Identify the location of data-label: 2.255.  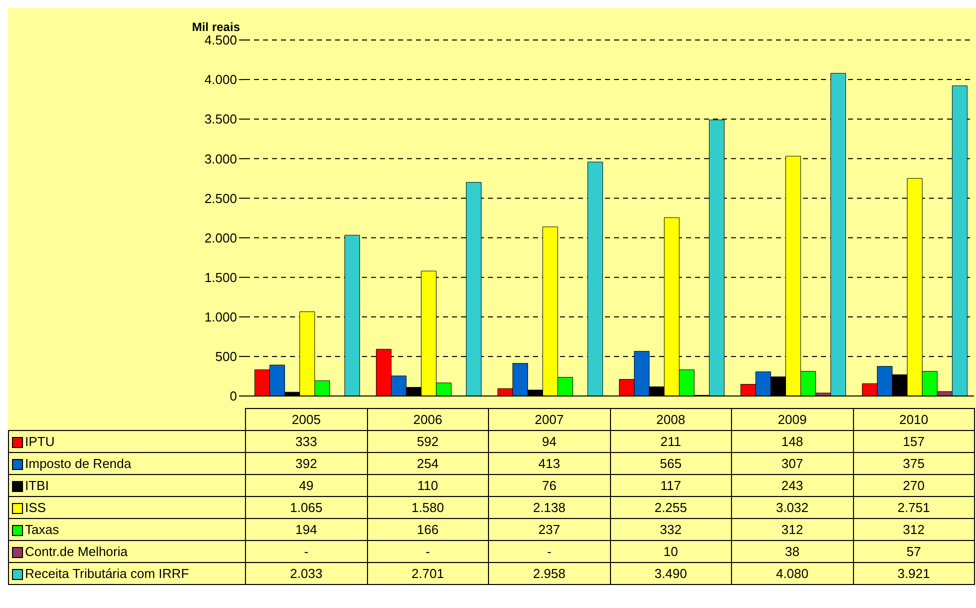
(671, 507).